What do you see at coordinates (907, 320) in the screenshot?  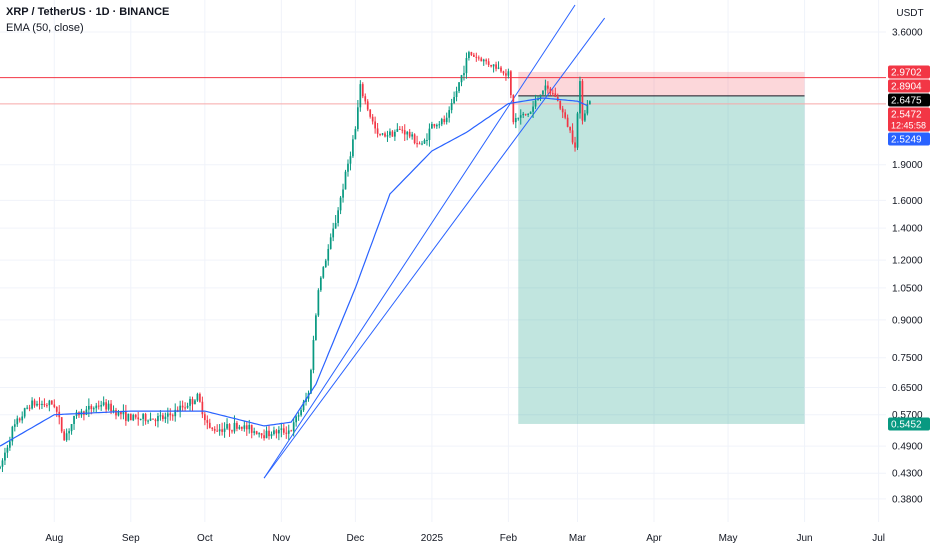 I see `price-tick: 0.9000` at bounding box center [907, 320].